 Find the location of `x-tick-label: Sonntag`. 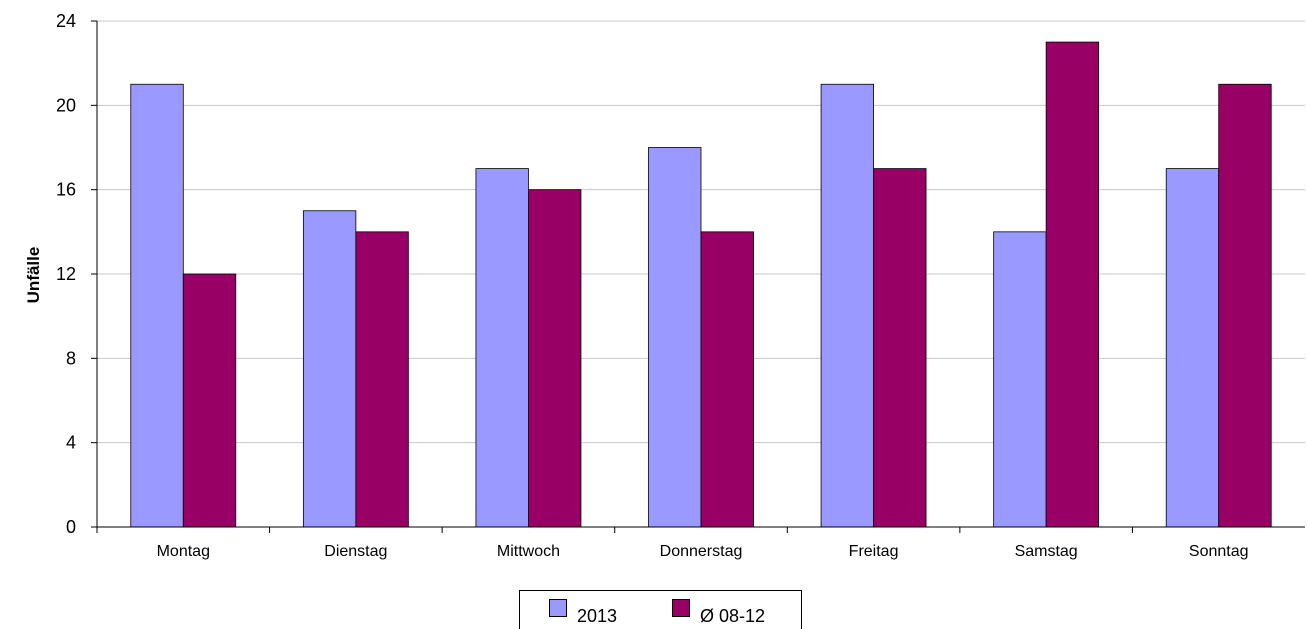

x-tick-label: Sonntag is located at coordinates (1219, 551).